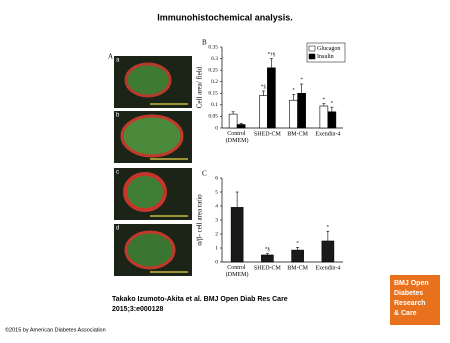 The image size is (450, 343). I want to click on y-tick-label: 0.25, so click(213, 70).